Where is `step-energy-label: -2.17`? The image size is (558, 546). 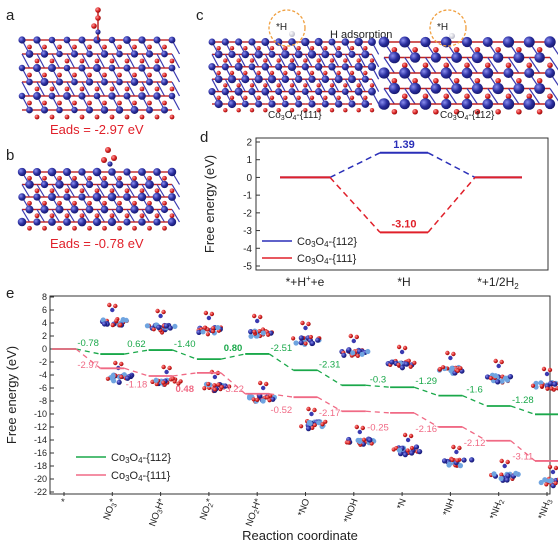
step-energy-label: -2.17 is located at coordinates (330, 413).